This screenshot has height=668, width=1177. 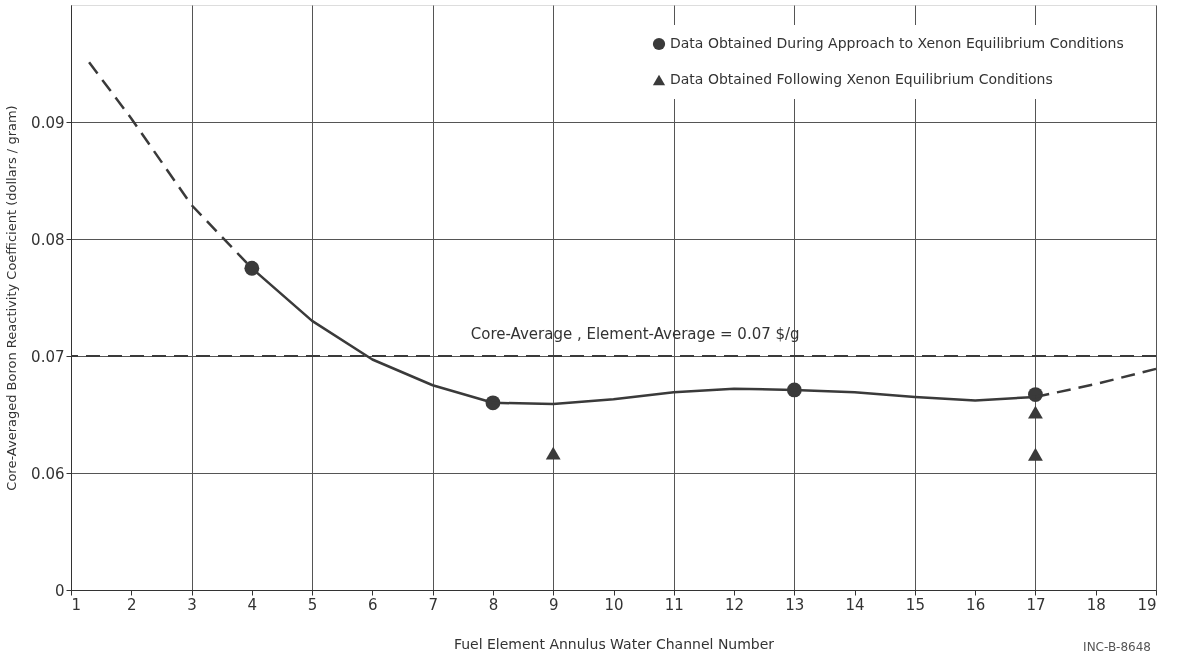 What do you see at coordinates (614, 643) in the screenshot?
I see `x-axis-title: Fuel Element Annulus Water Channel Number` at bounding box center [614, 643].